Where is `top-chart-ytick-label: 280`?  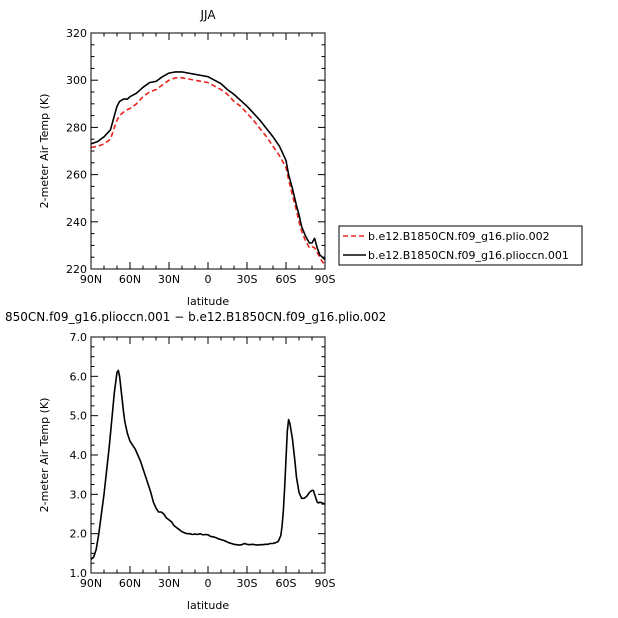 top-chart-ytick-label: 280 is located at coordinates (76, 127).